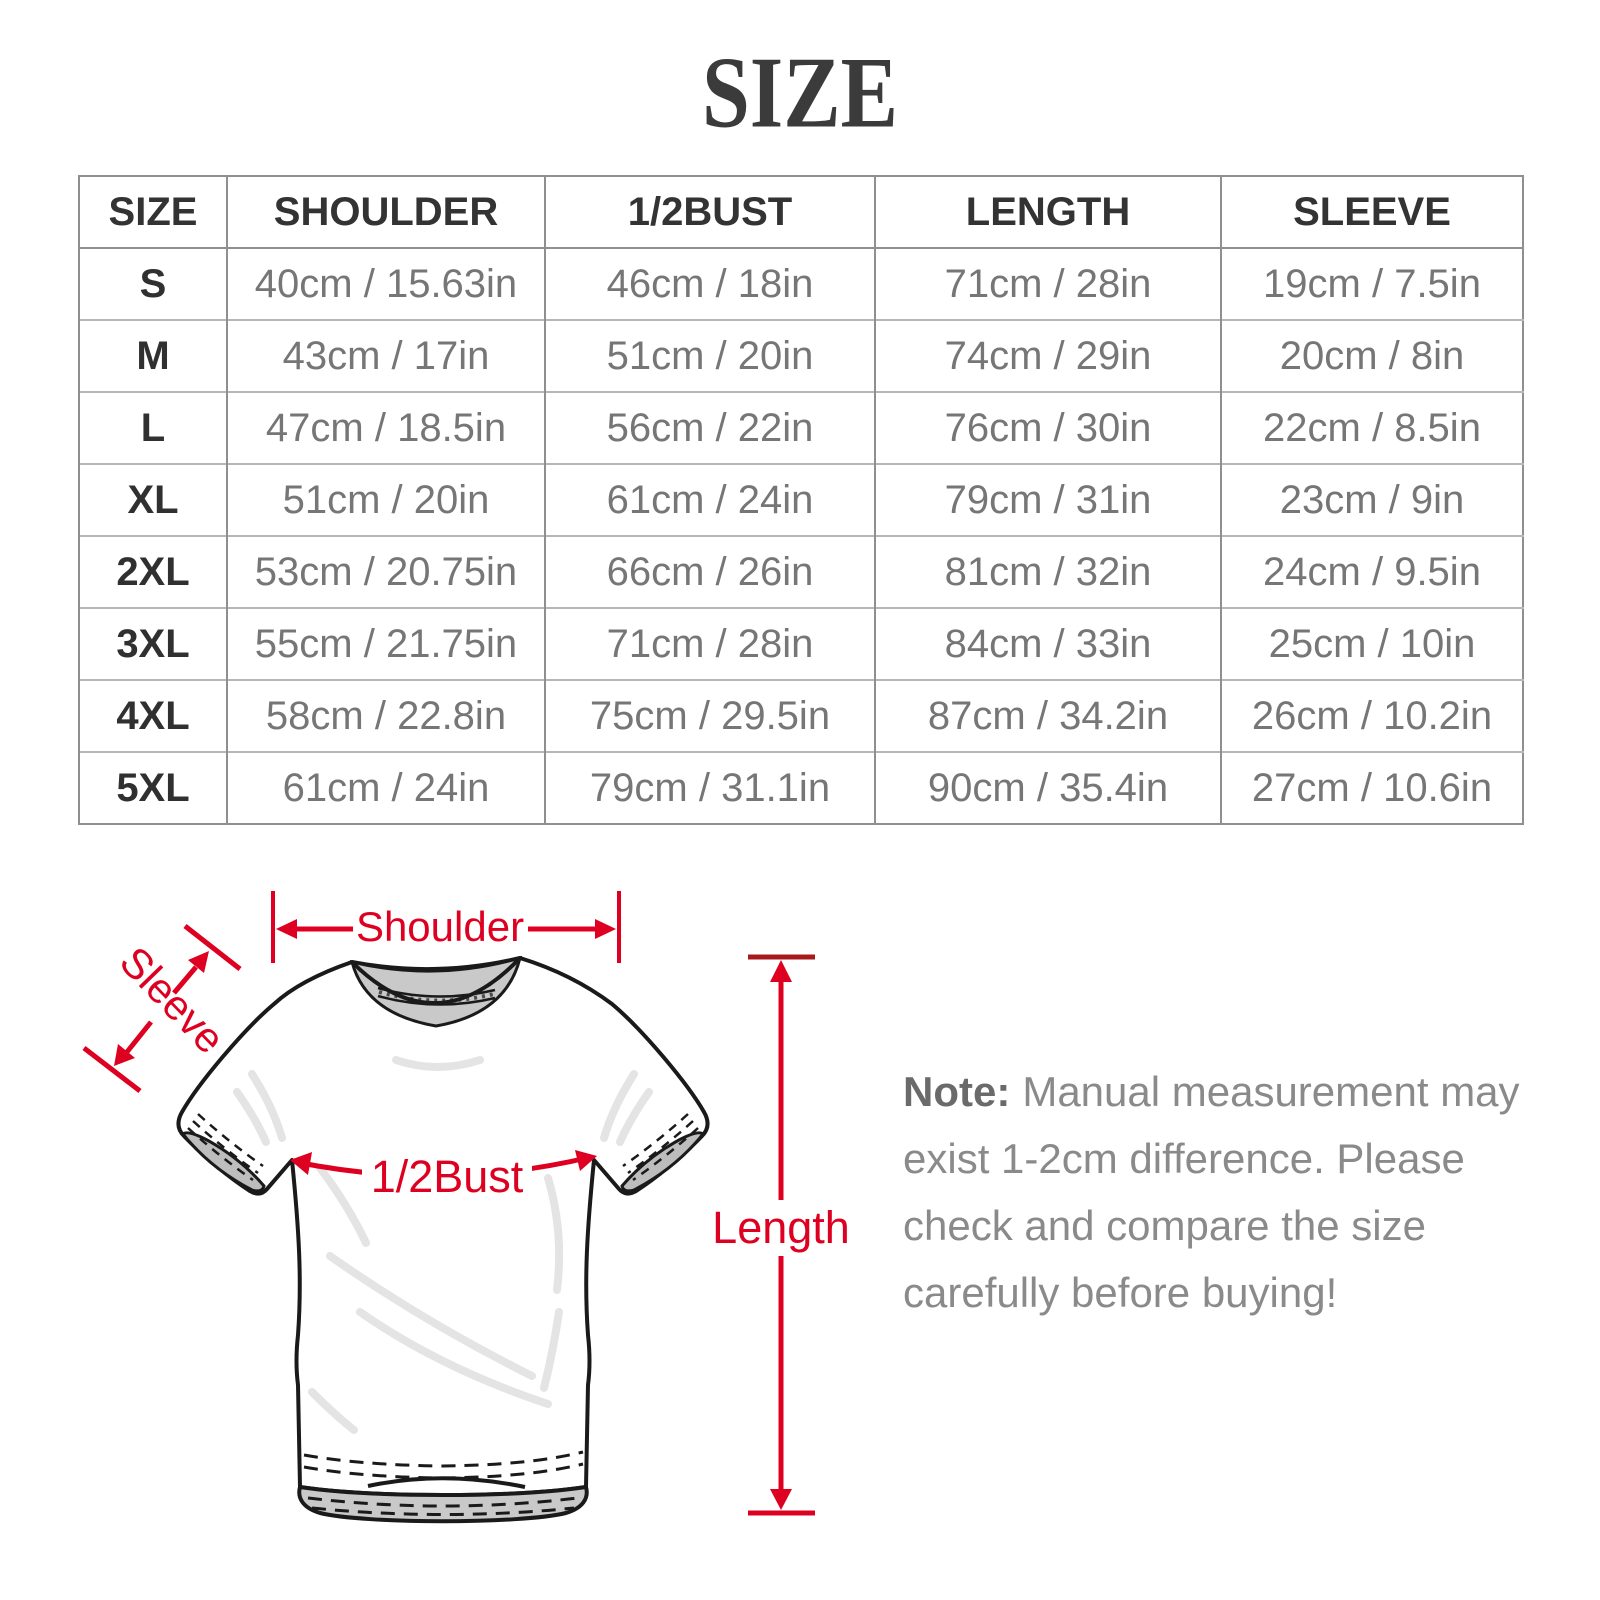 The image size is (1600, 1600). Describe the element at coordinates (286, 929) in the screenshot. I see `shoulder-arrowhead-left` at that location.